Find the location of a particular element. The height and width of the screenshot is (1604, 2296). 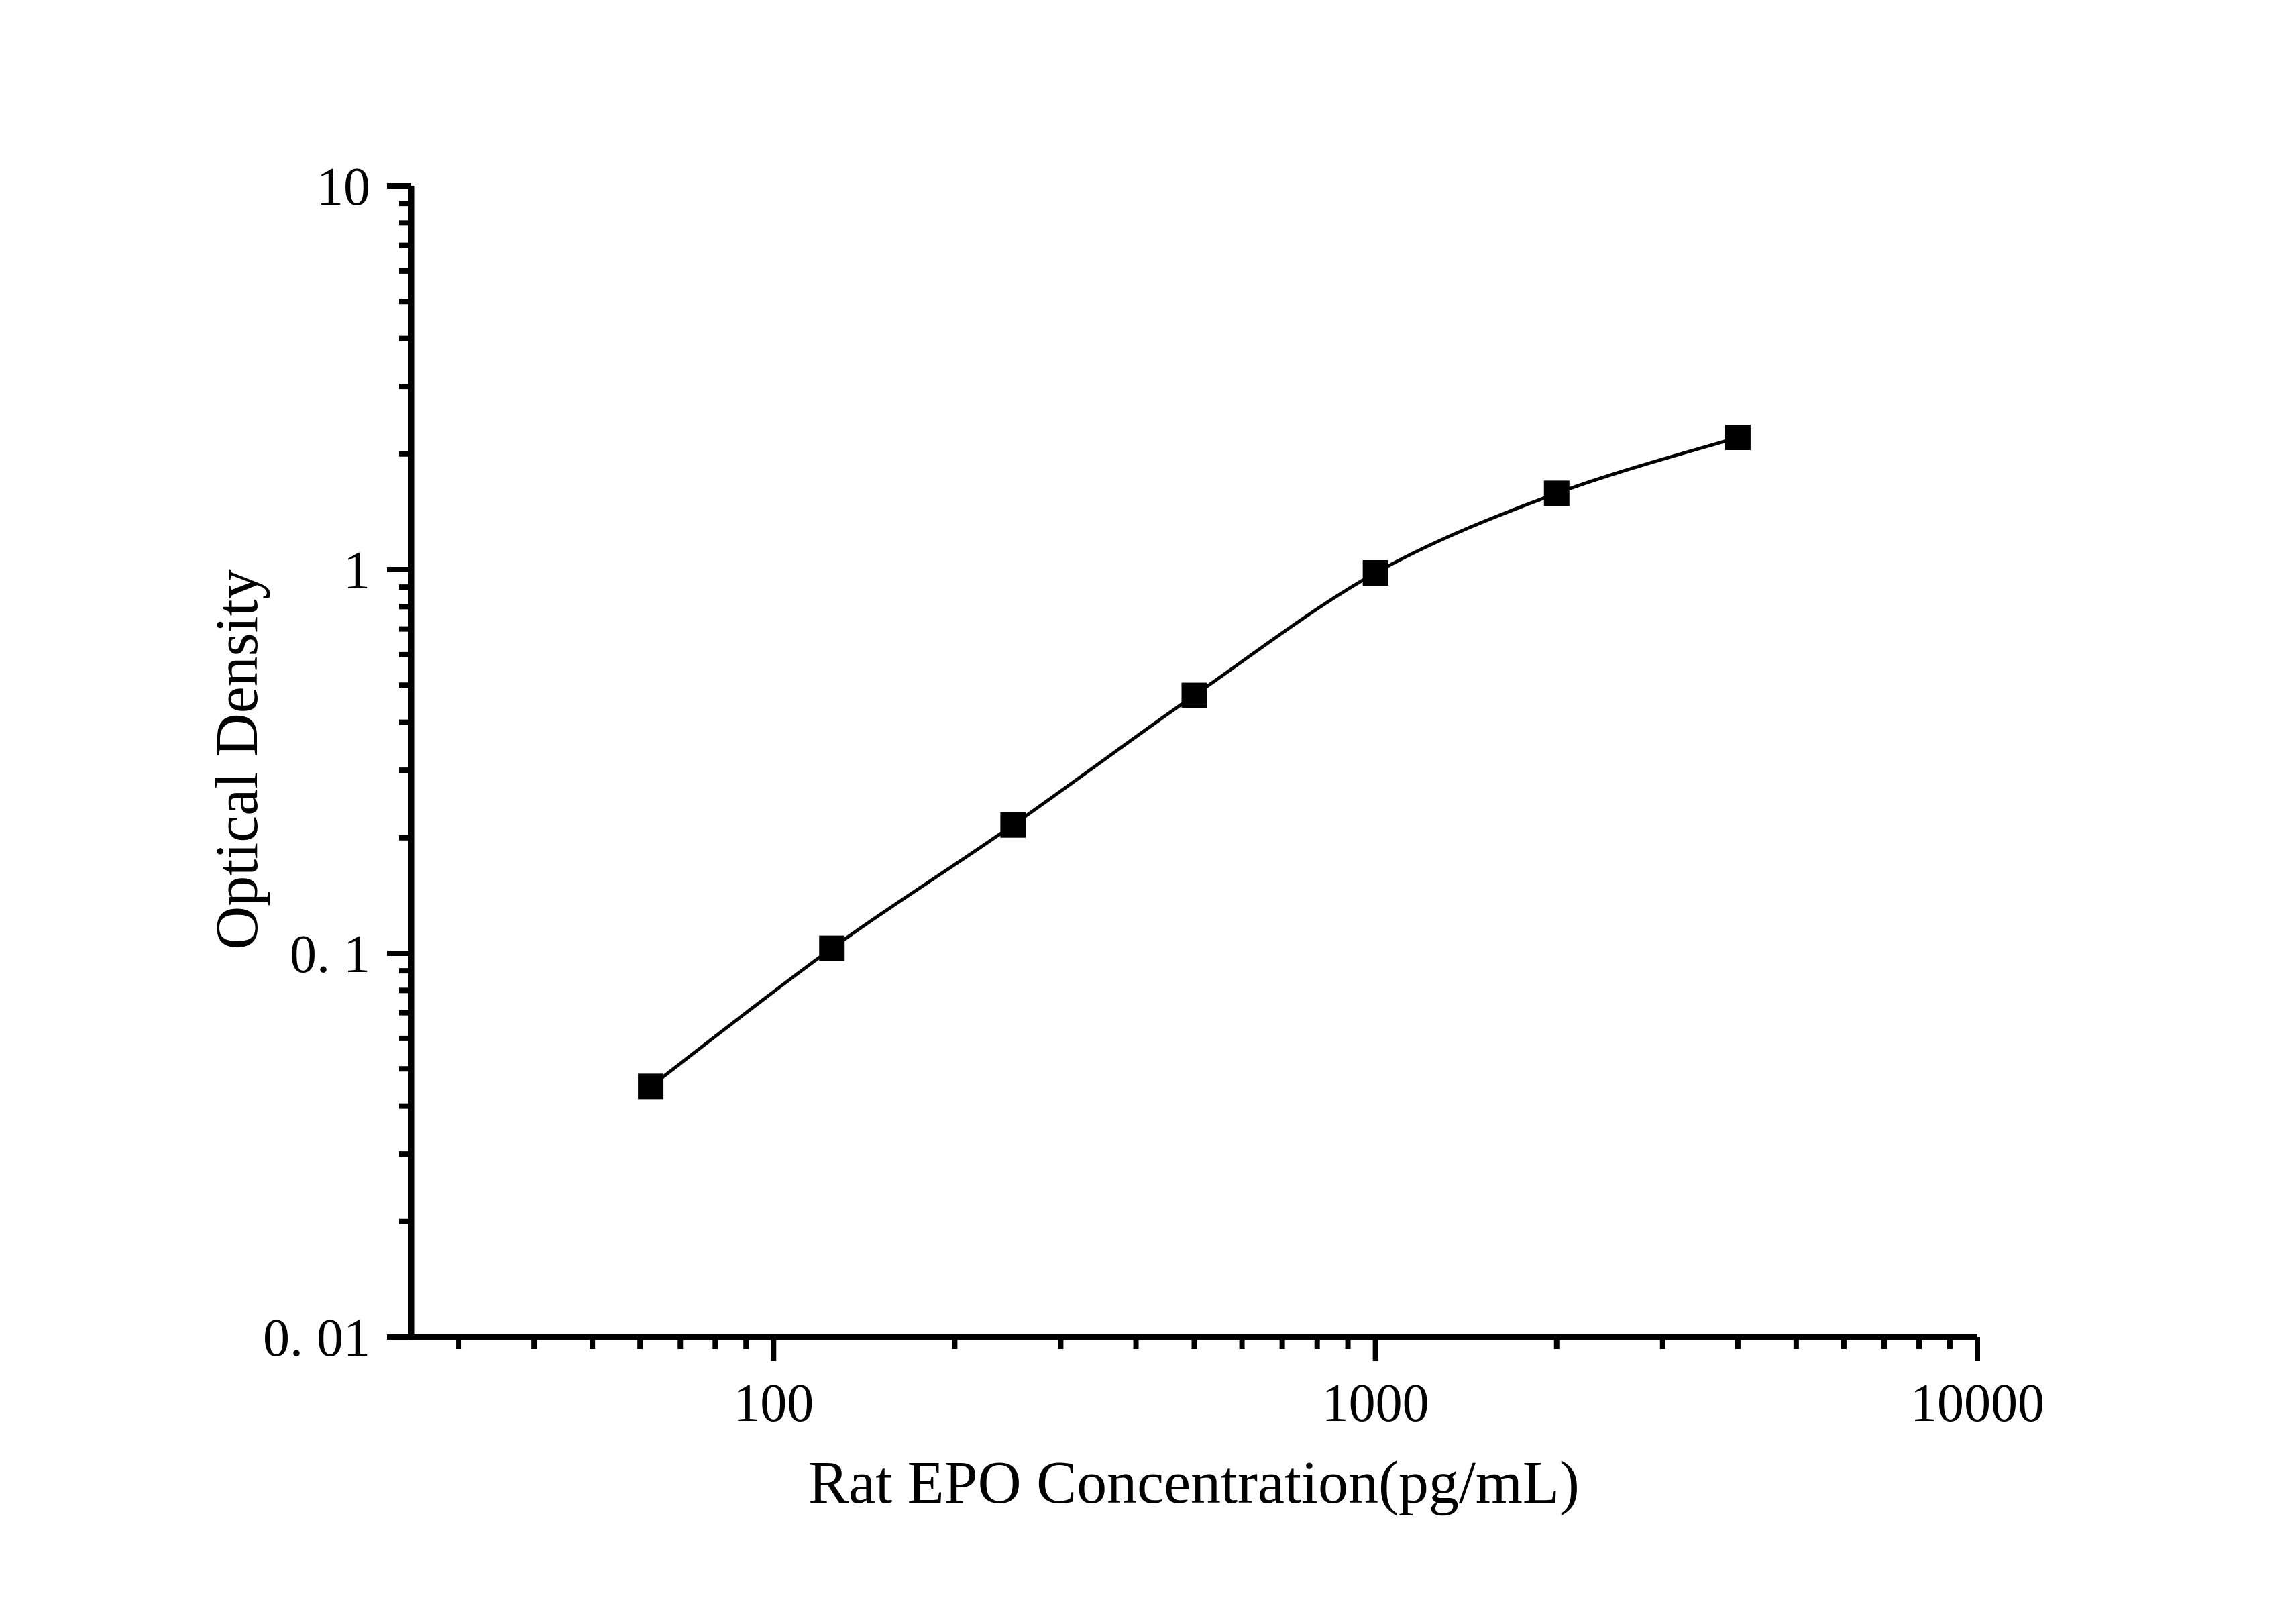

y-tick-label: 0. 01 is located at coordinates (316, 1338).